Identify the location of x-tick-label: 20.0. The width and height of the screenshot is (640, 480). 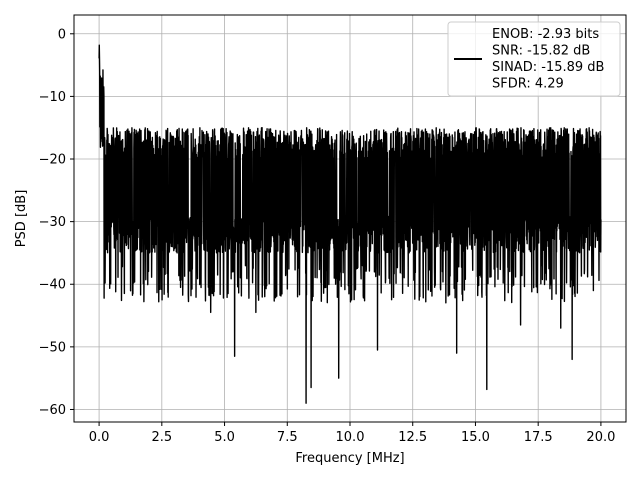
(600, 437).